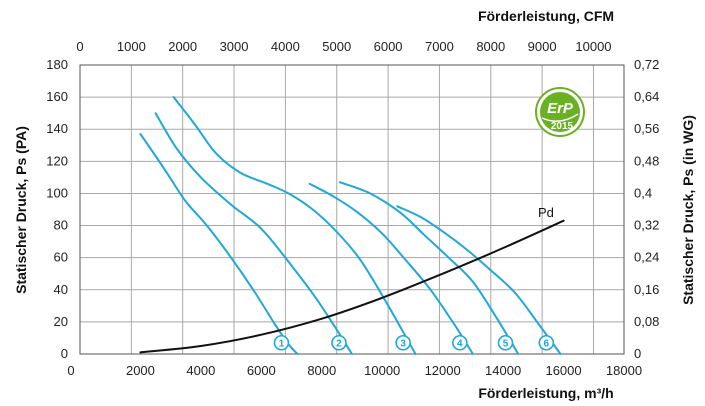  I want to click on top-tick-label: 8000, so click(490, 46).